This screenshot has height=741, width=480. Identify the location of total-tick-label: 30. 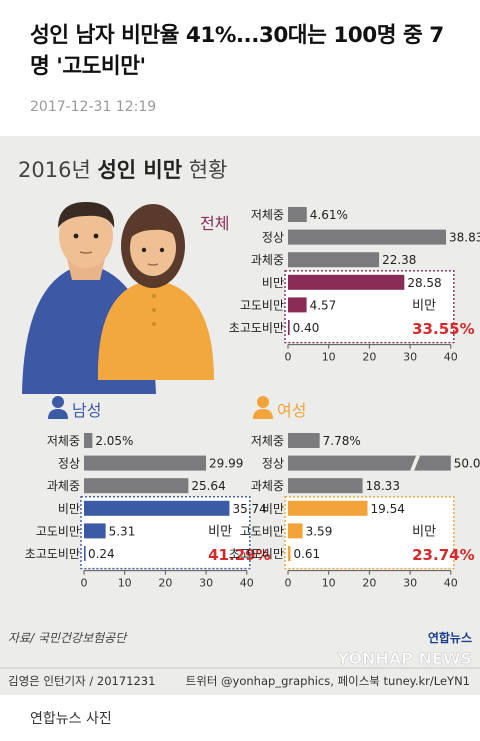
(410, 357).